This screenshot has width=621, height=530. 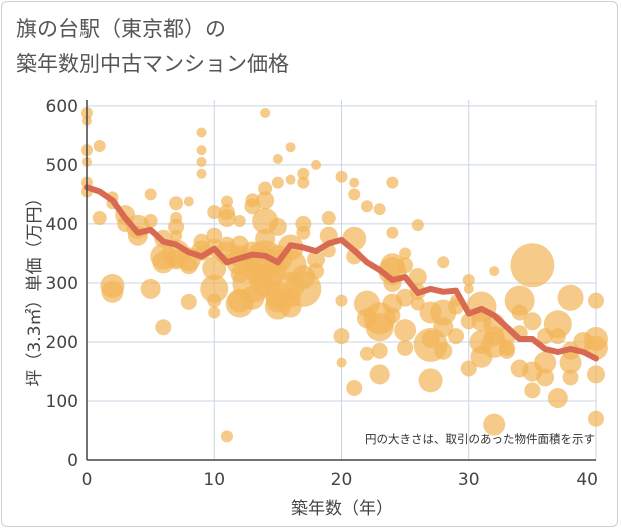 I want to click on chart-title-line2: 築年数別中古マンション価格, so click(x=152, y=64).